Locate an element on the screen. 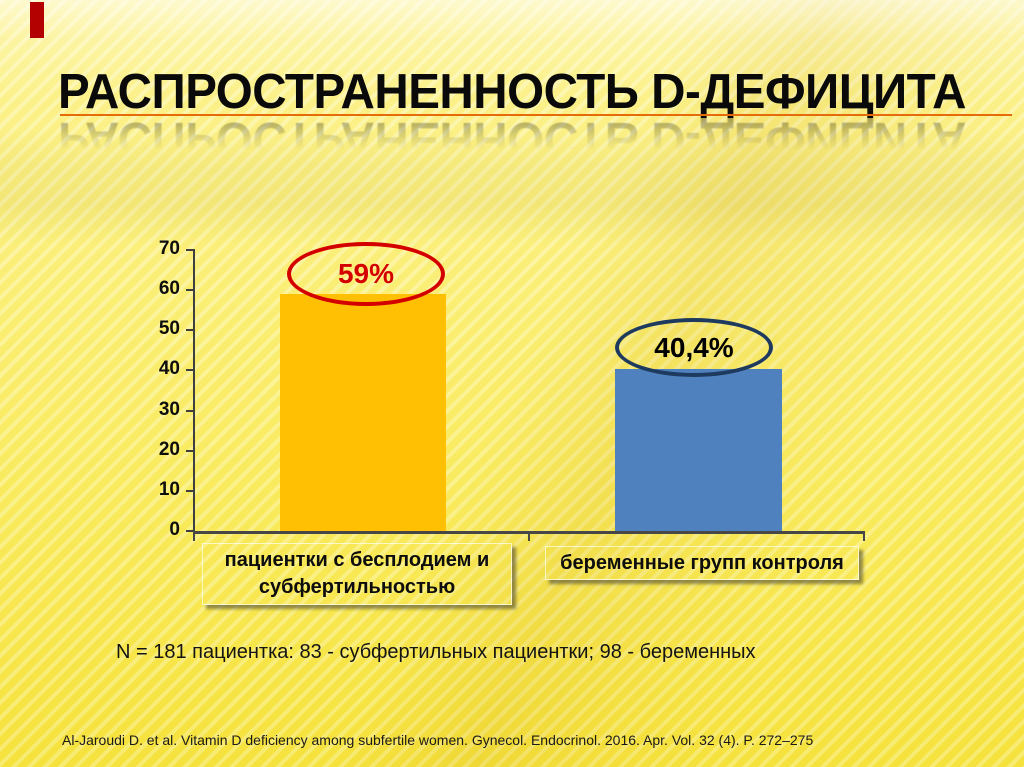  y-axis-line is located at coordinates (194, 391).